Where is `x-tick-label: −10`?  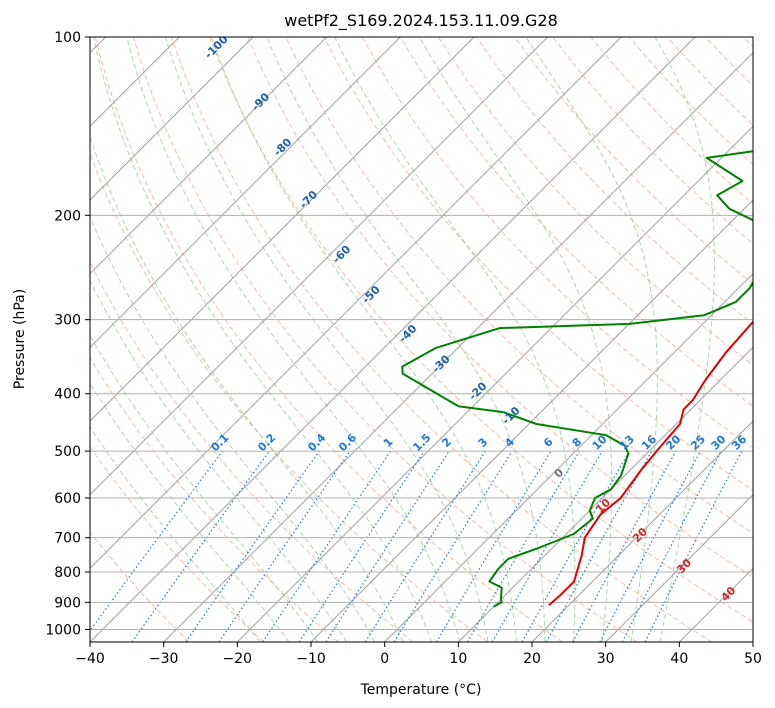 x-tick-label: −10 is located at coordinates (311, 659).